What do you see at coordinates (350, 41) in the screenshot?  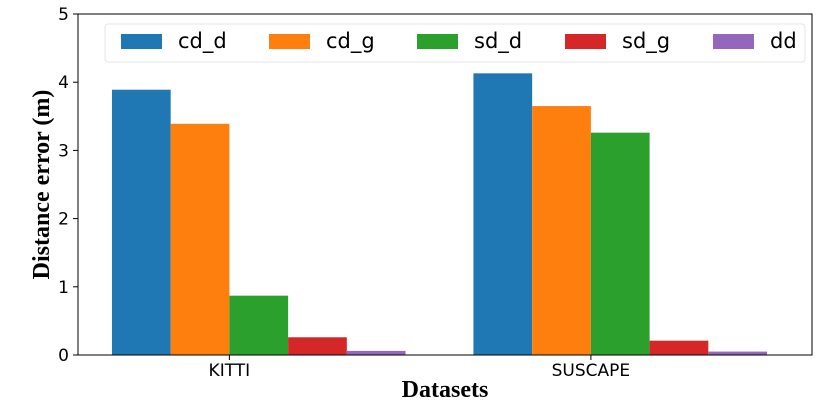 I see `legend-label-cd_g: cd_g` at bounding box center [350, 41].